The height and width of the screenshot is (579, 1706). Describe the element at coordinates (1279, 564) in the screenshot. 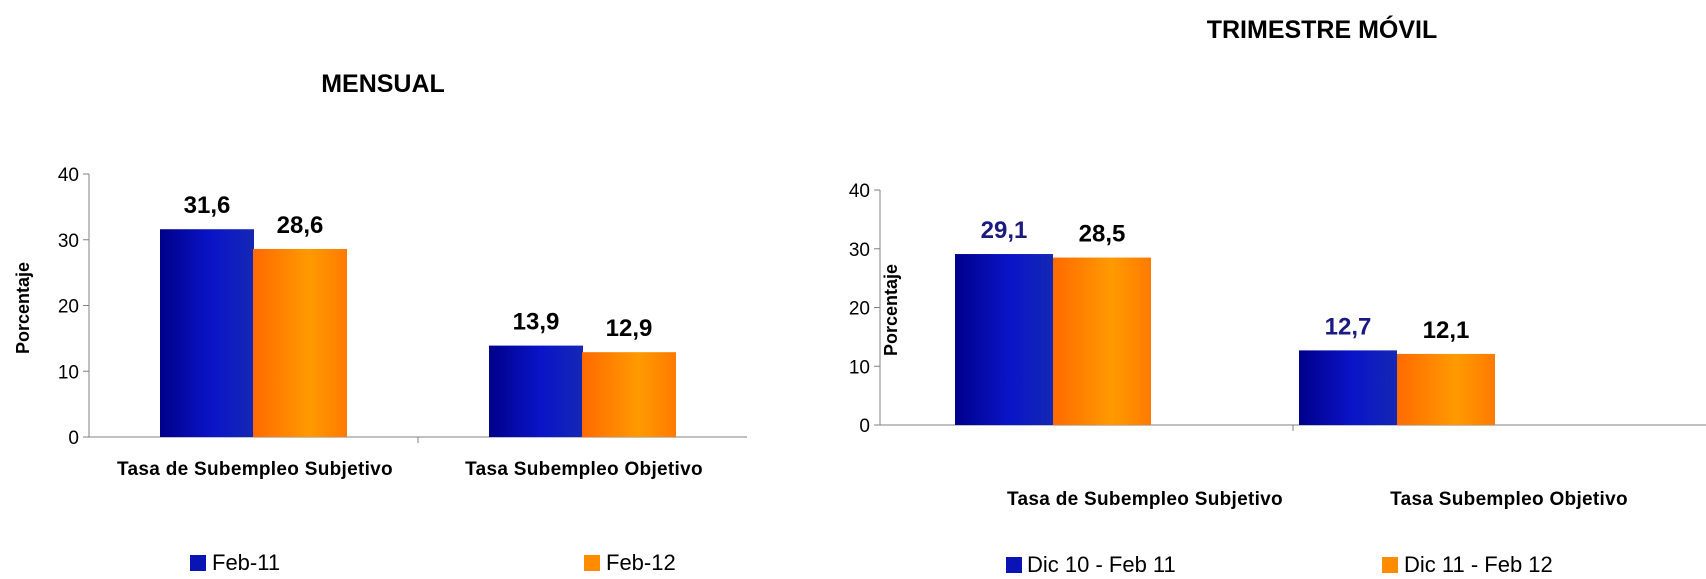

I see `legend: Dic 10 - Feb 11 Dic 11 - Feb 12` at that location.